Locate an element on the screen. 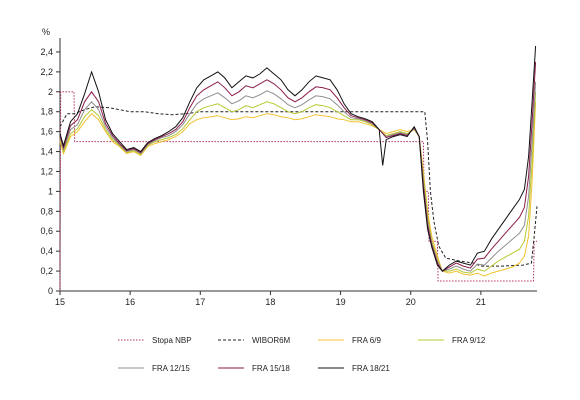 The width and height of the screenshot is (580, 400). y-tick-label: 1 is located at coordinates (50, 191).